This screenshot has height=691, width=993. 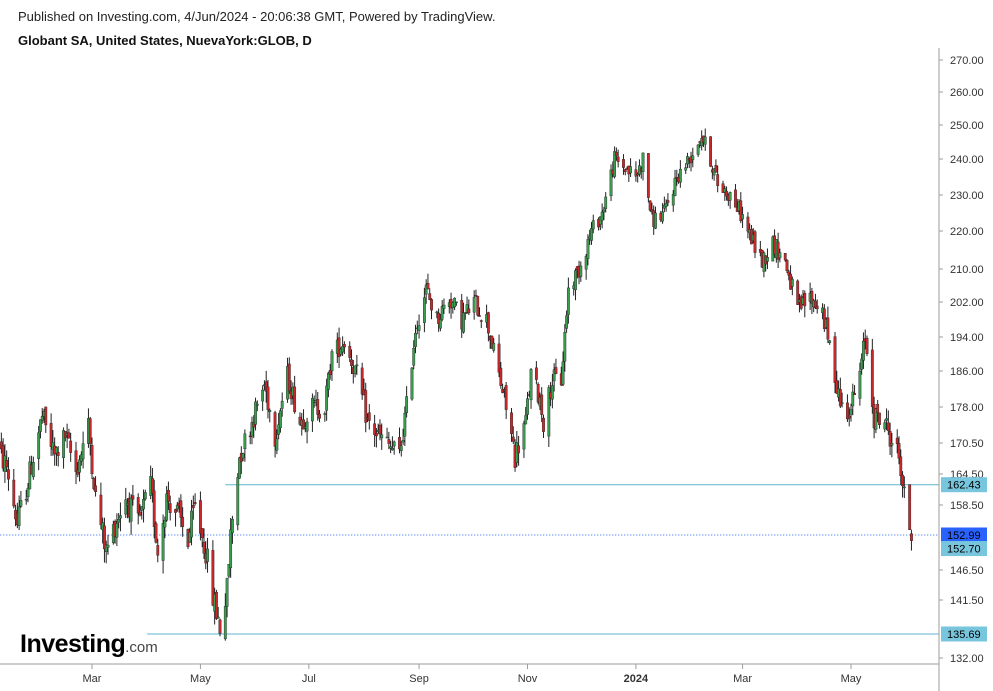 What do you see at coordinates (967, 93) in the screenshot?
I see `y-tick-label: 260.00` at bounding box center [967, 93].